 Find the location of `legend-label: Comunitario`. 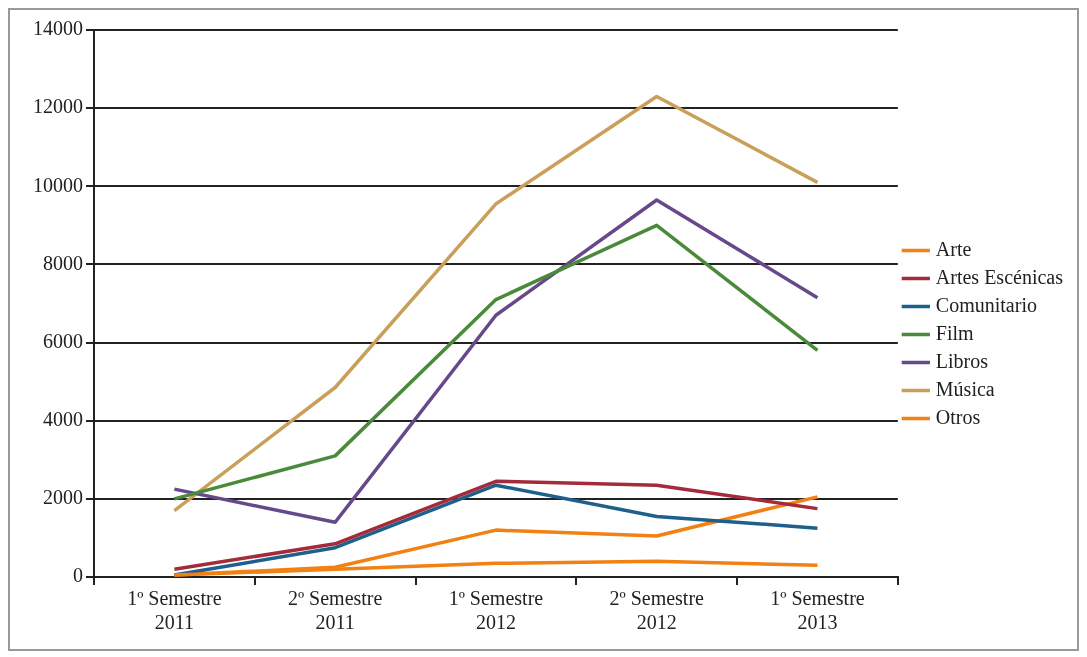

legend-label: Comunitario is located at coordinates (986, 304).